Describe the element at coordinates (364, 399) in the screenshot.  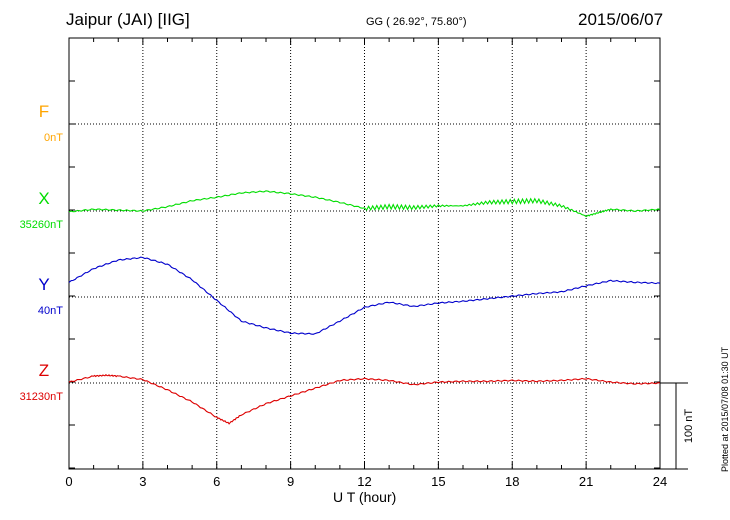
I see `series-line-z` at that location.